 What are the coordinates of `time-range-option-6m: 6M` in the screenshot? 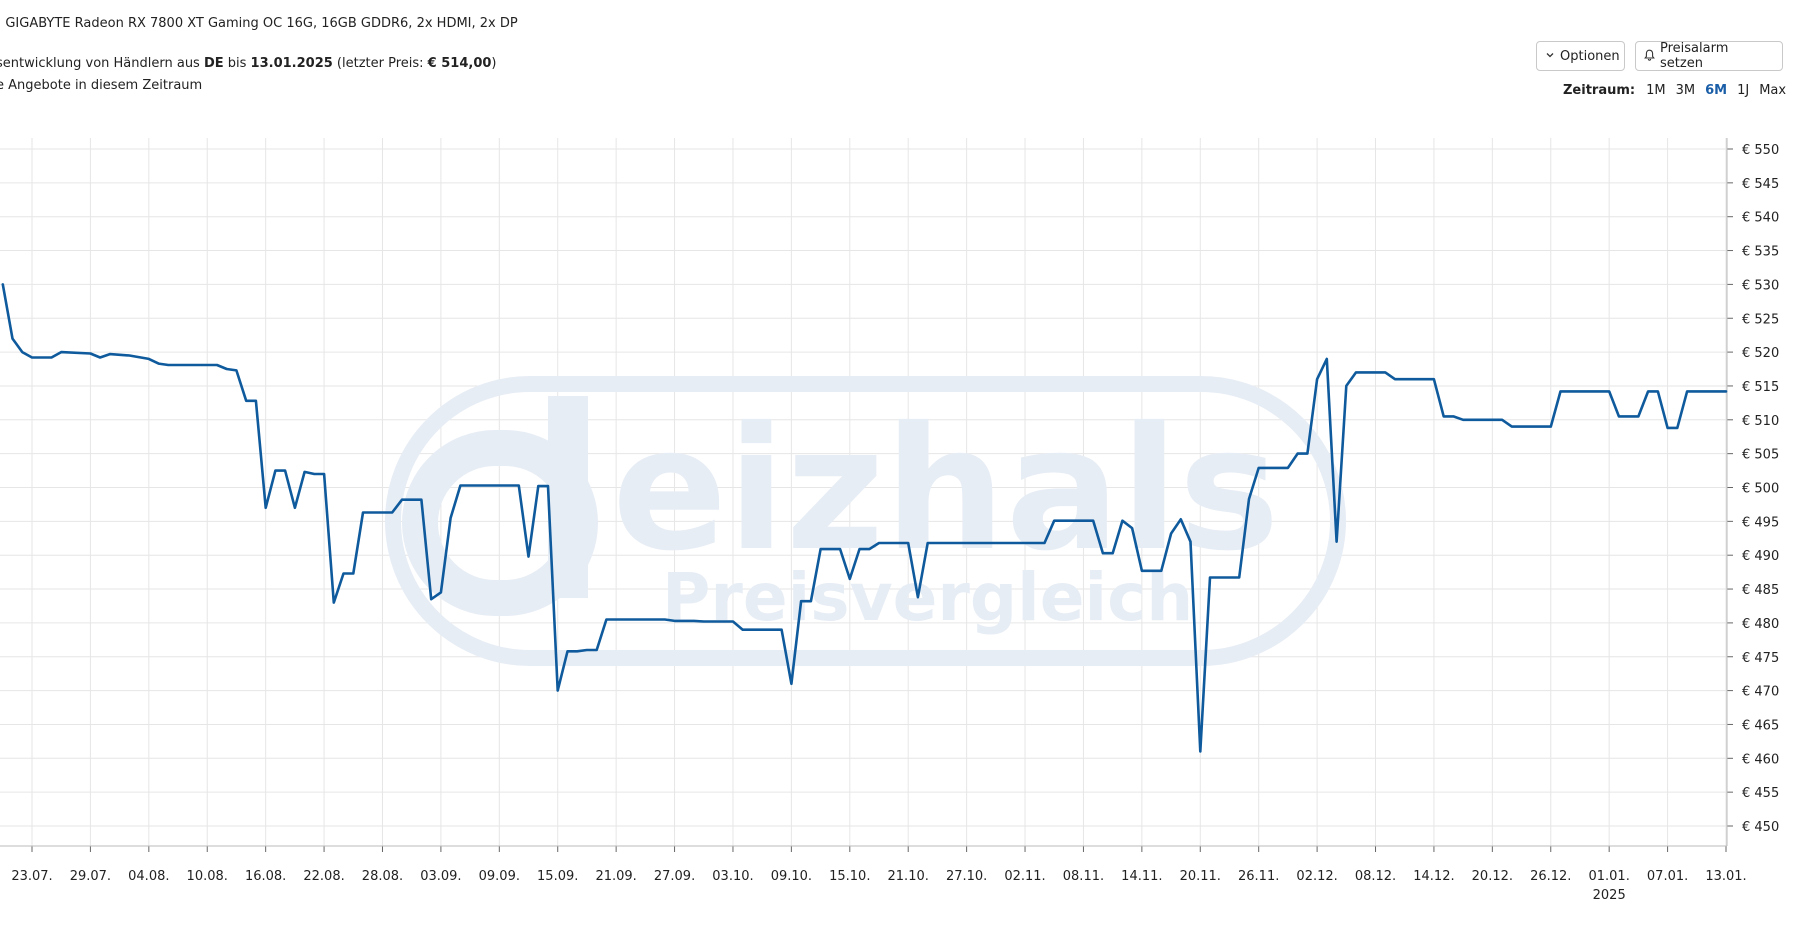 It's located at (1716, 90).